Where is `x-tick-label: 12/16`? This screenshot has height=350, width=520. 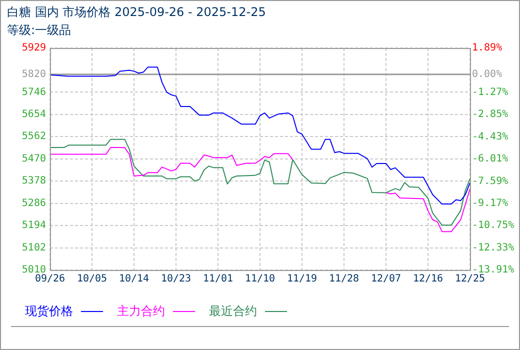
x-tick-label: 12/16 is located at coordinates (428, 279).